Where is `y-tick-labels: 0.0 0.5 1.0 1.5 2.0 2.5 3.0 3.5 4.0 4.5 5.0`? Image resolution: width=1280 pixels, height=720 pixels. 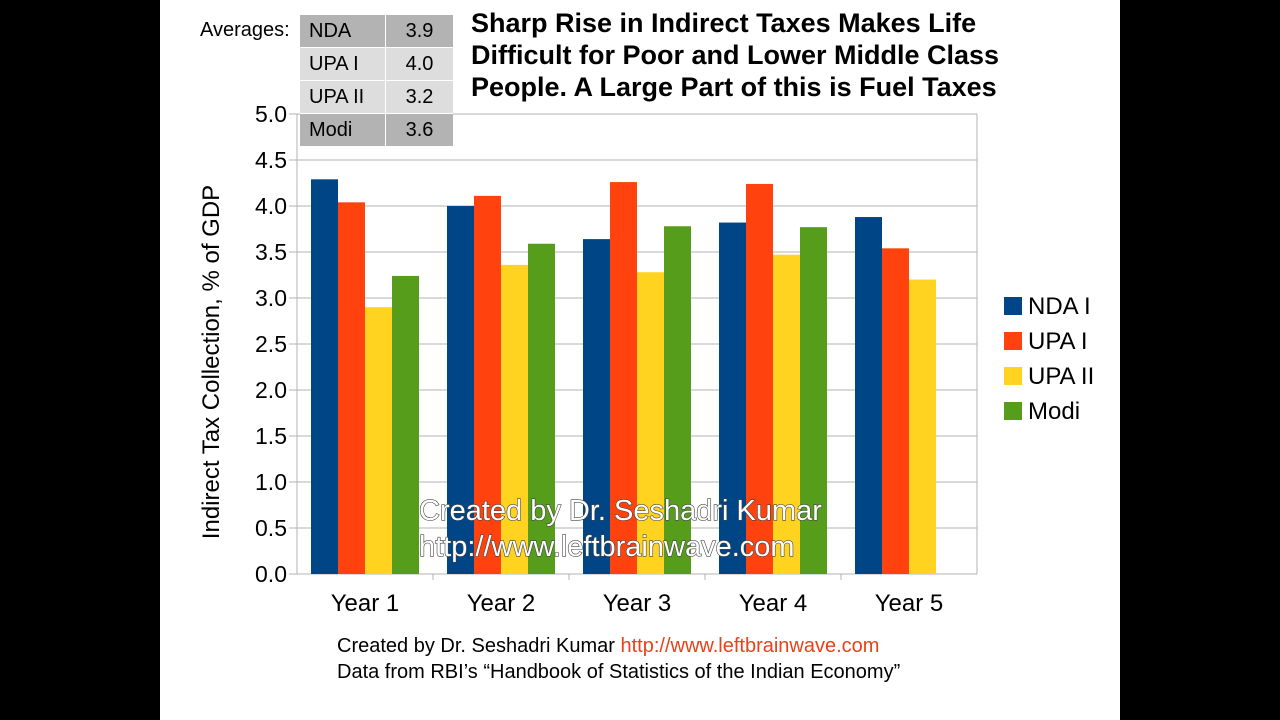
y-tick-labels: 0.0 0.5 1.0 1.5 2.0 2.5 3.0 3.5 4.0 4.5 5.0 is located at coordinates (271, 344).